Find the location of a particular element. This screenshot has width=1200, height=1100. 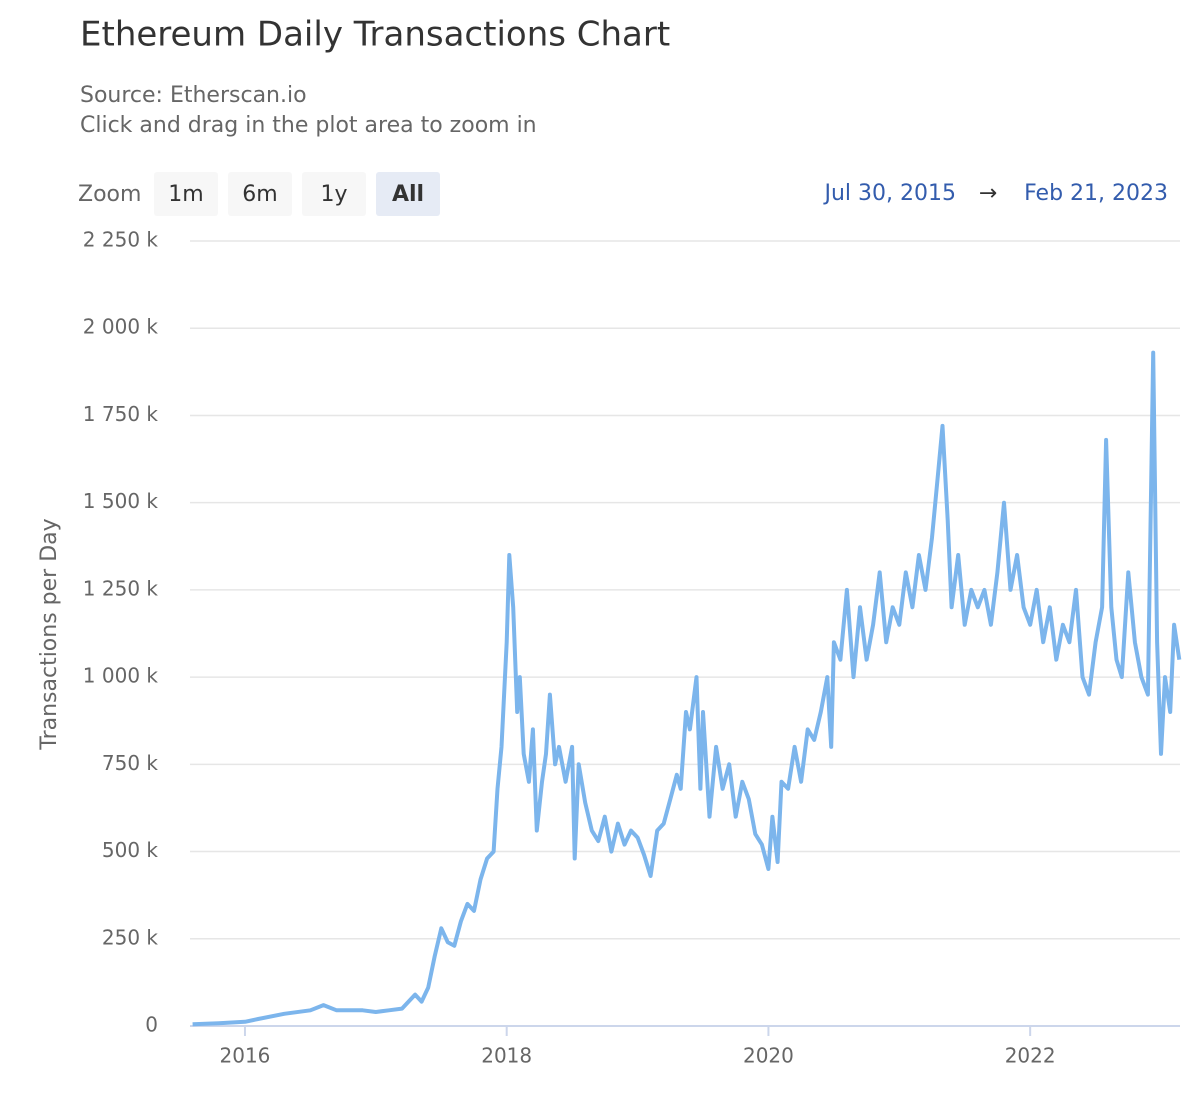

y-tick-label: 1 250 k is located at coordinates (121, 588).